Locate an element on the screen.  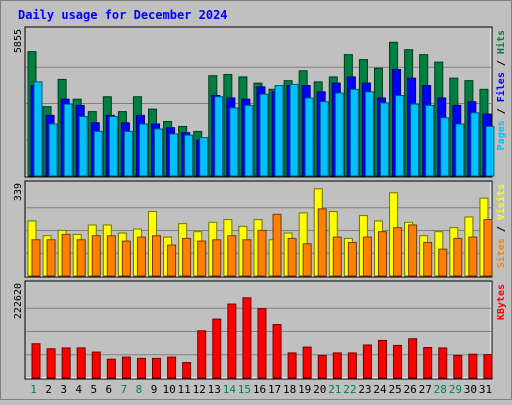
x-tick-label: 24 is located at coordinates (380, 389).